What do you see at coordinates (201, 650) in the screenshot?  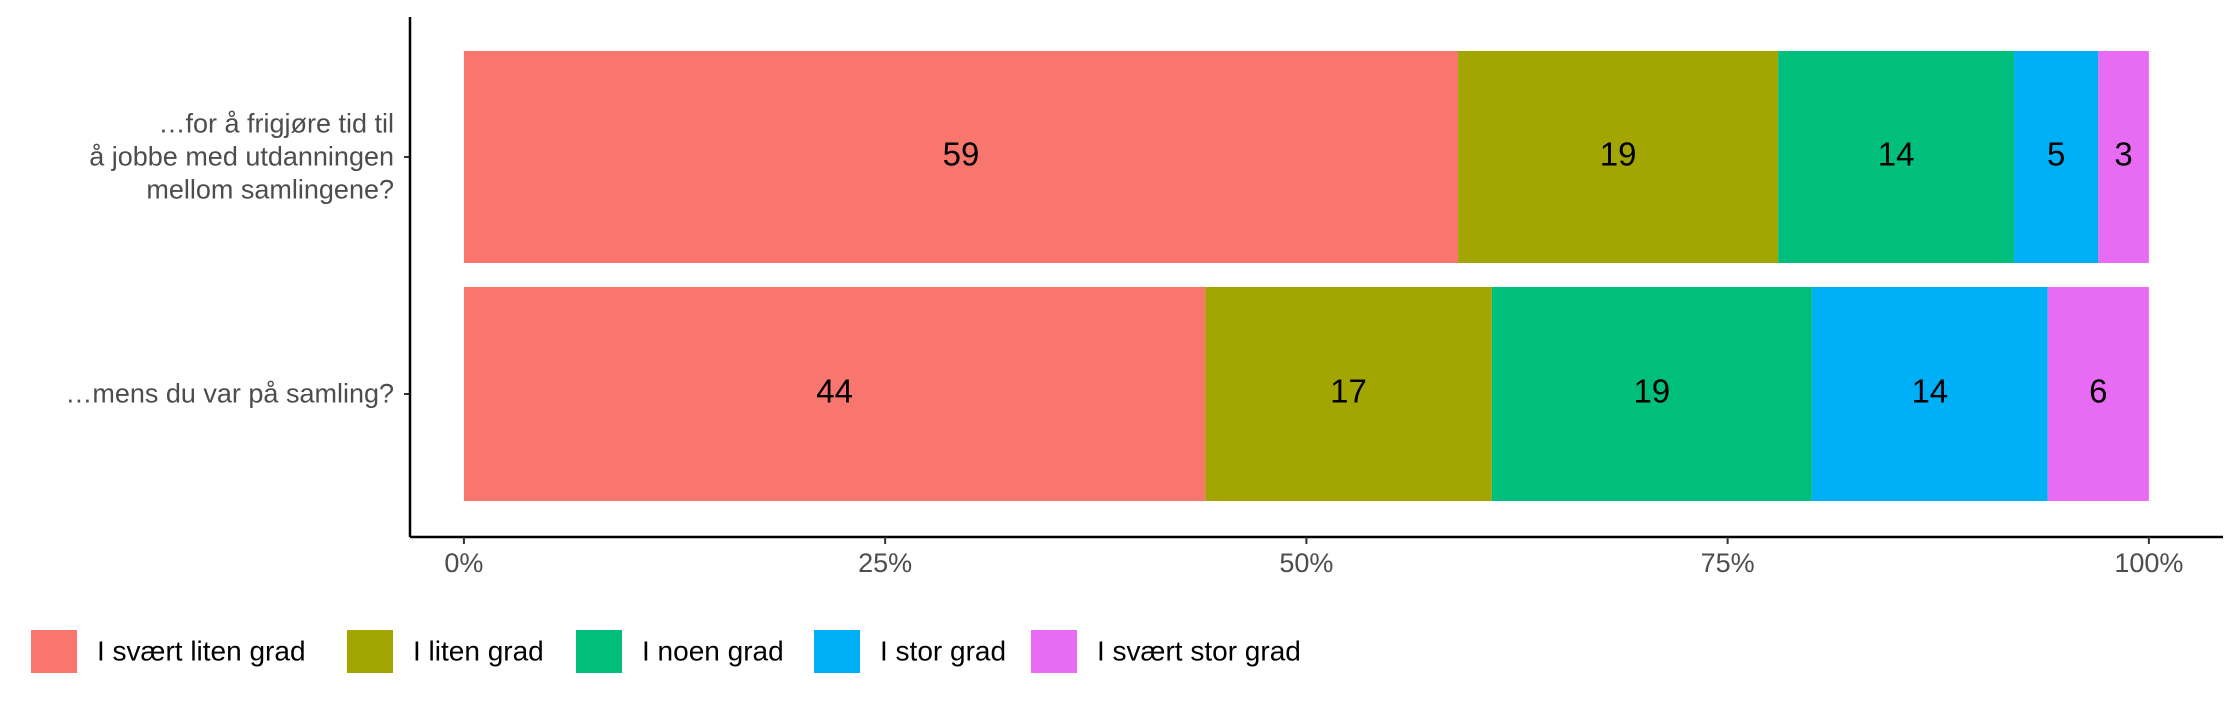 I see `legend-label: I svært liten grad` at bounding box center [201, 650].